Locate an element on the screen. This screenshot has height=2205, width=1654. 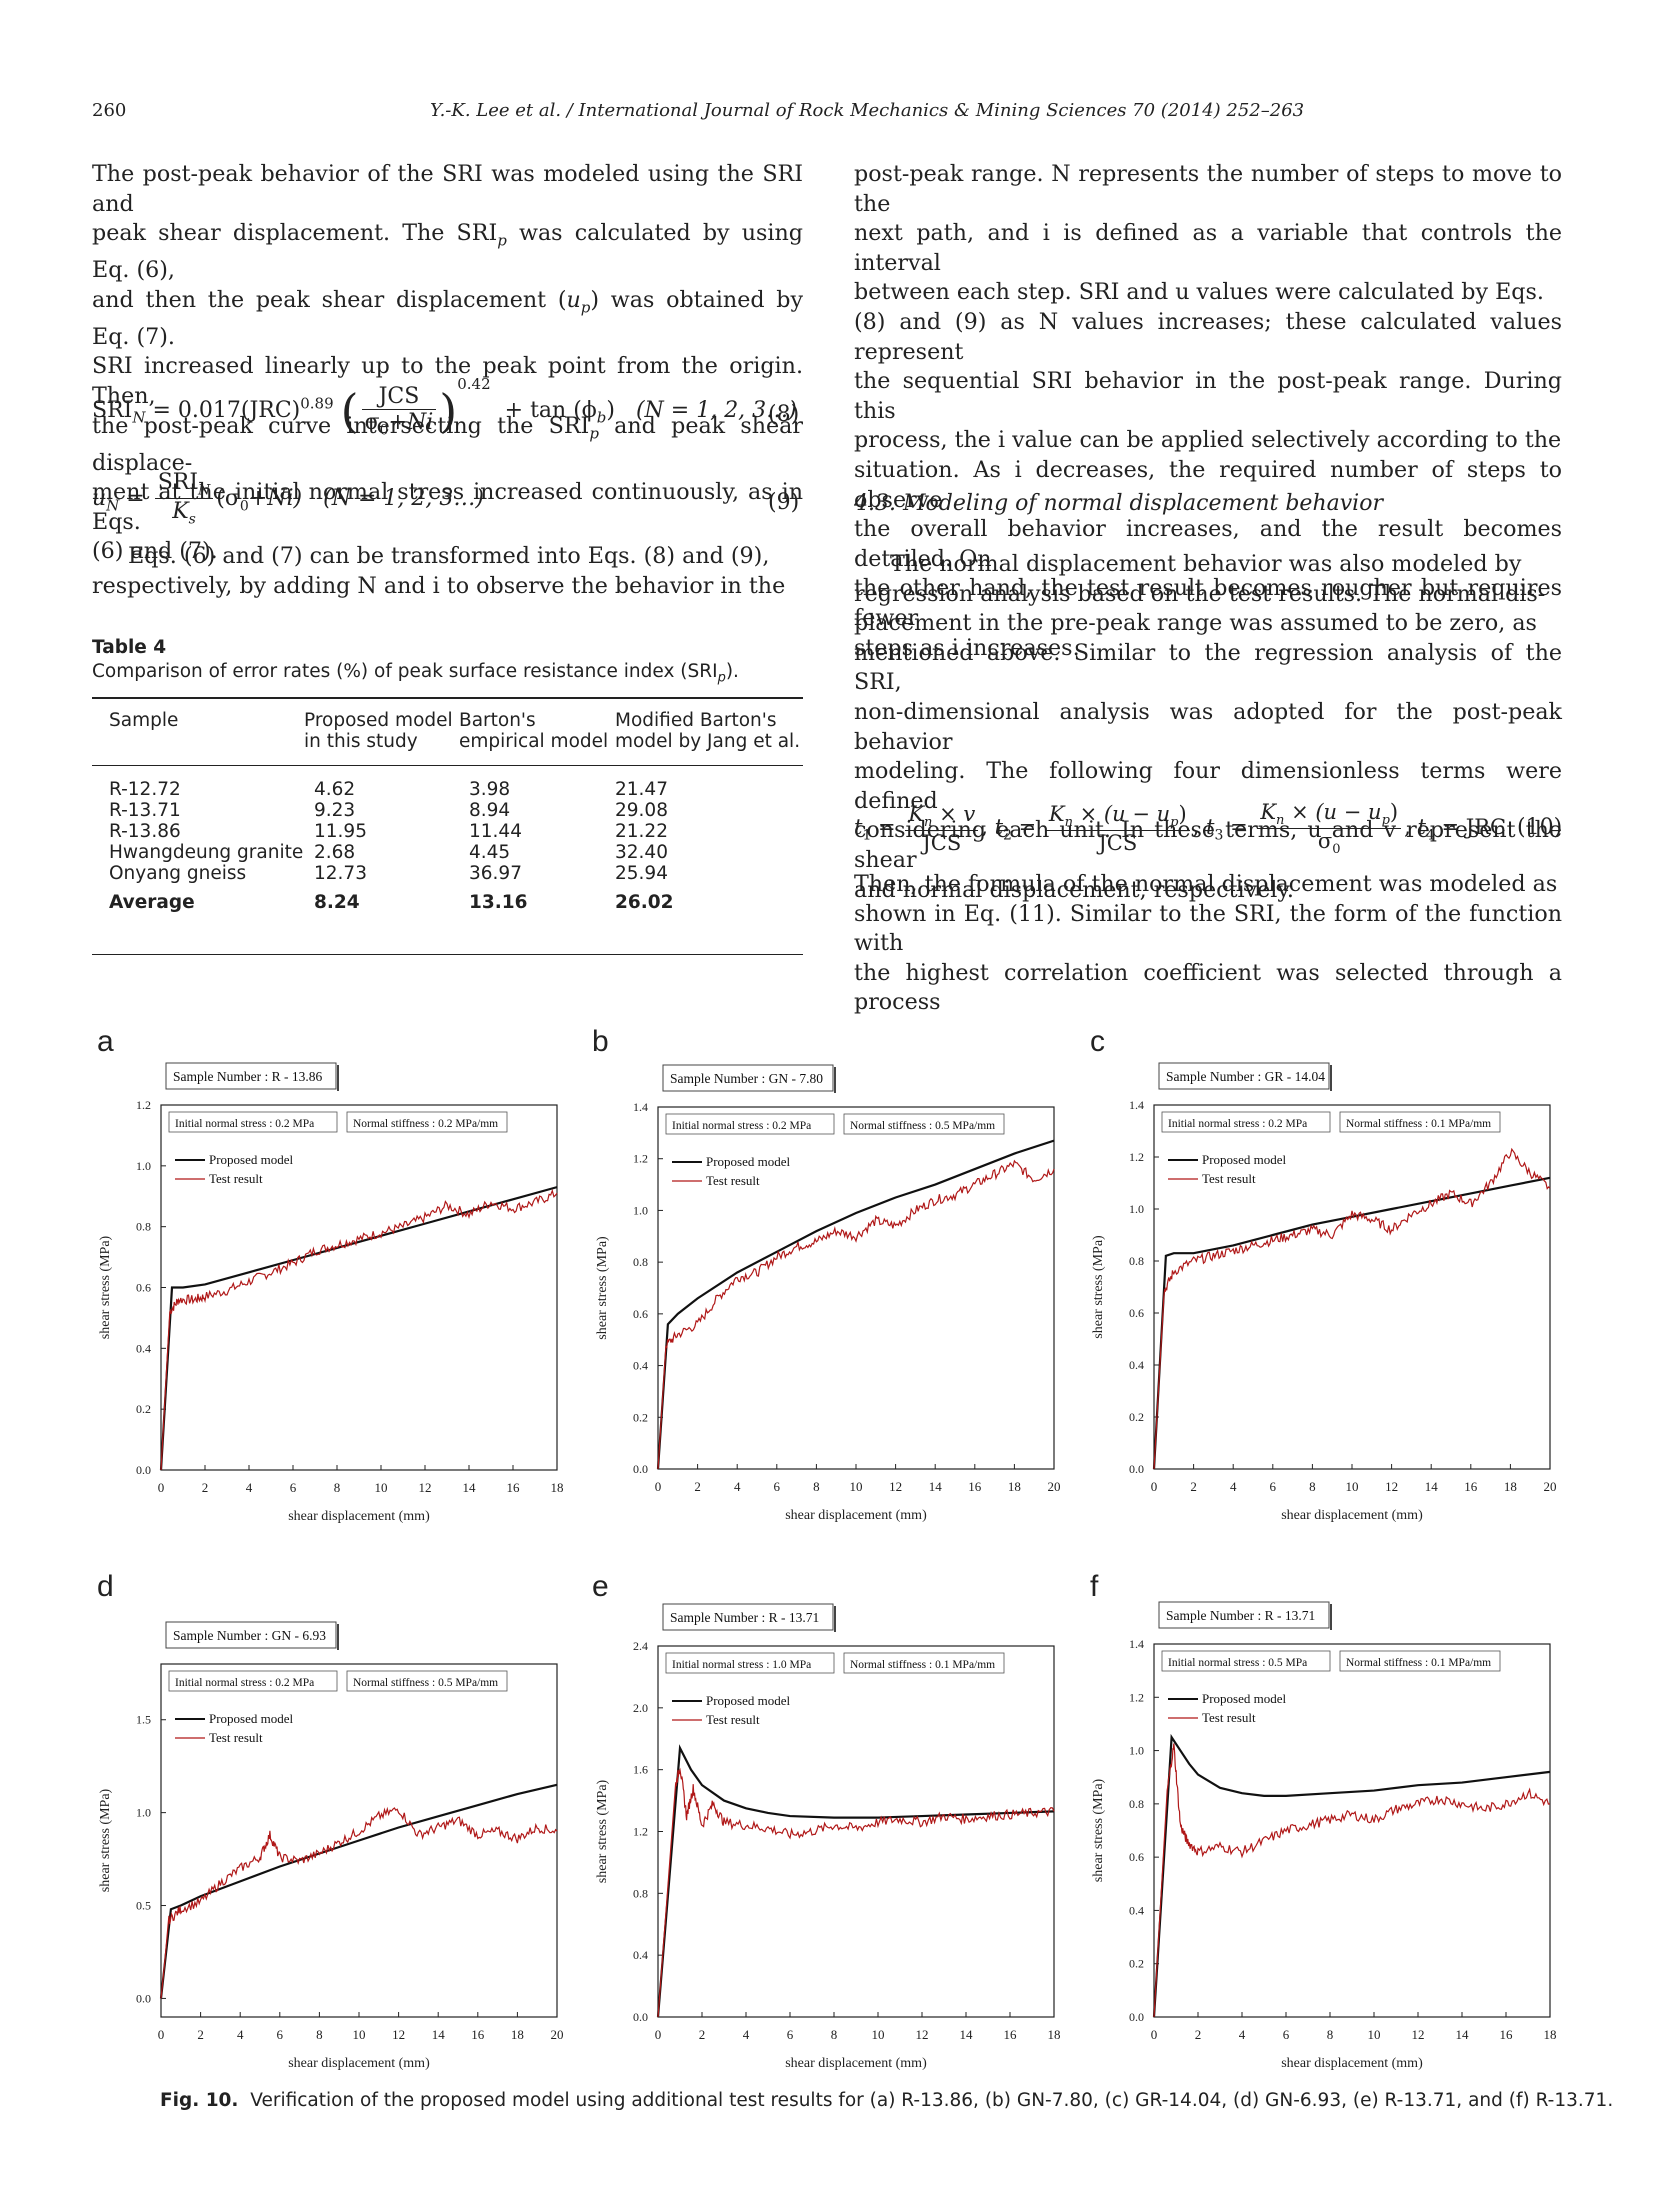
y-tick-label: 0.6 is located at coordinates (1136, 1313).